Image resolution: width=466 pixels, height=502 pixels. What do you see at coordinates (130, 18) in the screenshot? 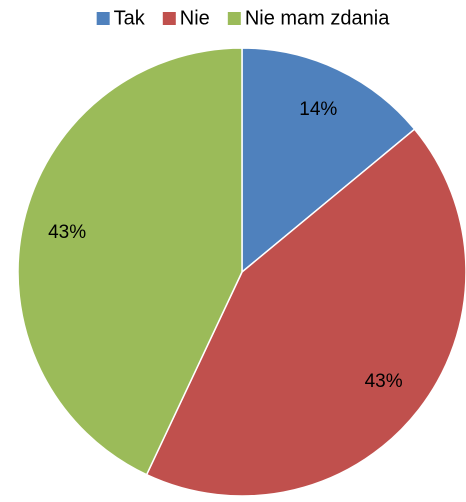
I see `legend-label: Tak` at bounding box center [130, 18].